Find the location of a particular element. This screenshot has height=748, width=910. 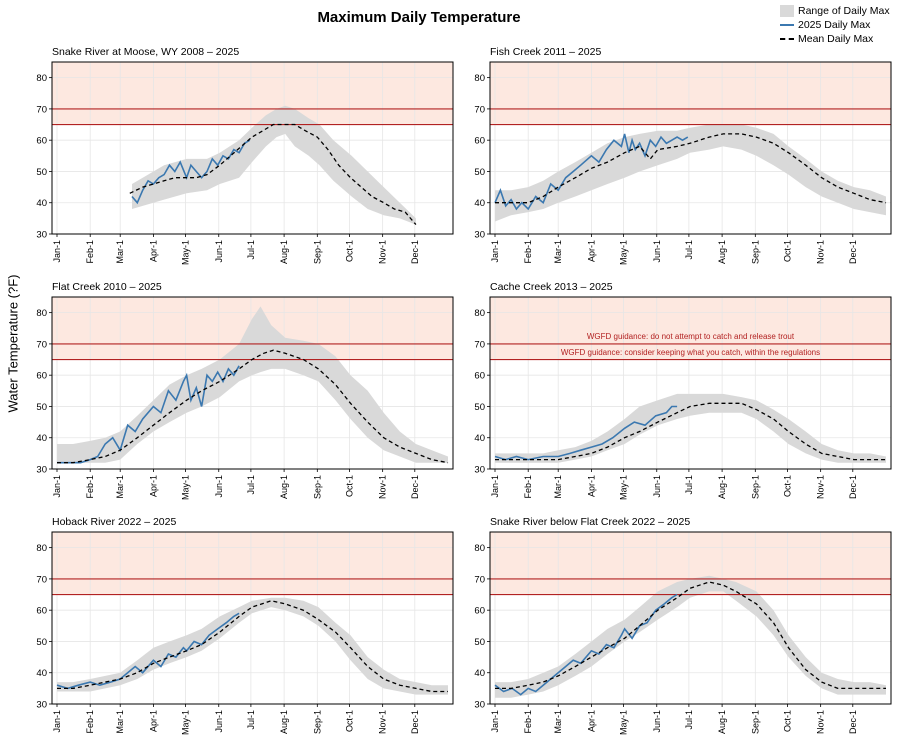

page-title: Maximum Daily Temperature is located at coordinates (419, 17).